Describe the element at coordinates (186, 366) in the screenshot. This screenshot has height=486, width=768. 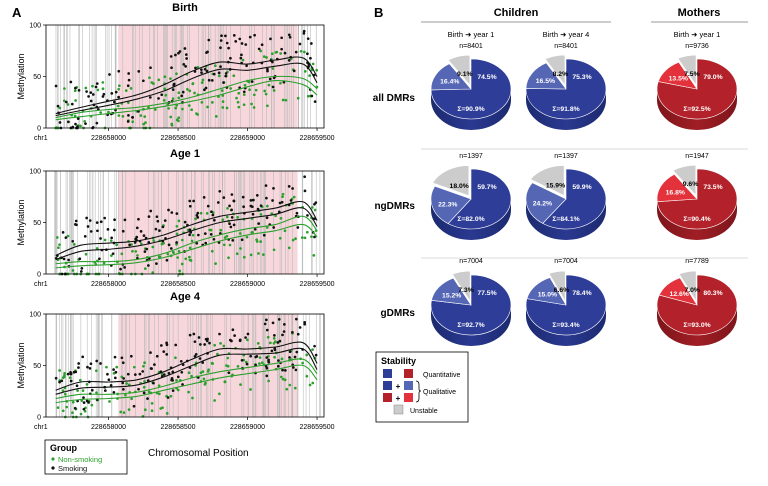
I see `trend-line-smoking` at that location.